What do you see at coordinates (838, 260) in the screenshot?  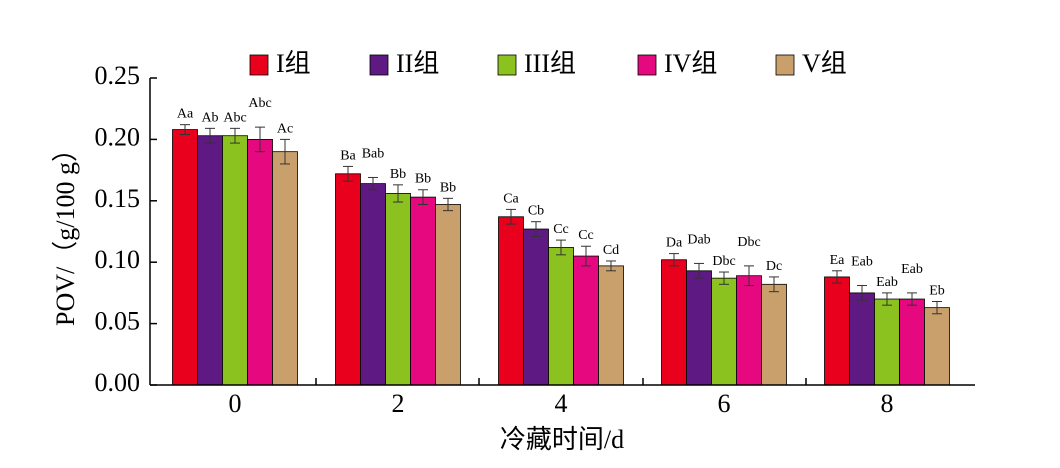 I see `significance-label: Ea` at bounding box center [838, 260].